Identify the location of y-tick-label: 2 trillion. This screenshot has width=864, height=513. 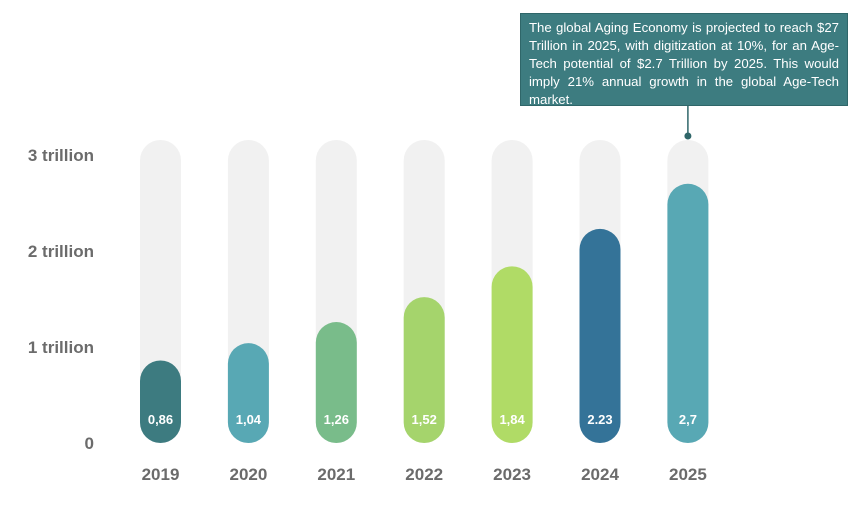
(61, 251).